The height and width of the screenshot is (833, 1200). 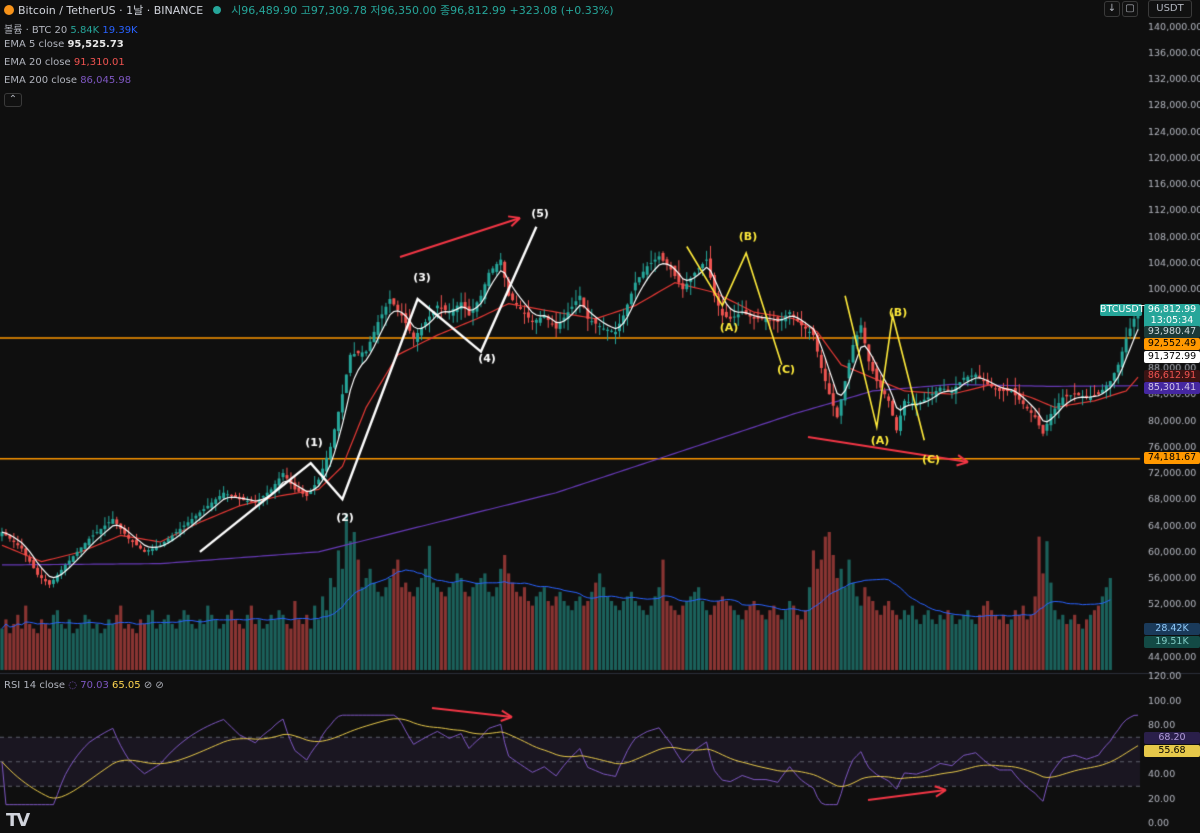 I want to click on price-tag-3: 91,372.99, so click(x=1172, y=357).